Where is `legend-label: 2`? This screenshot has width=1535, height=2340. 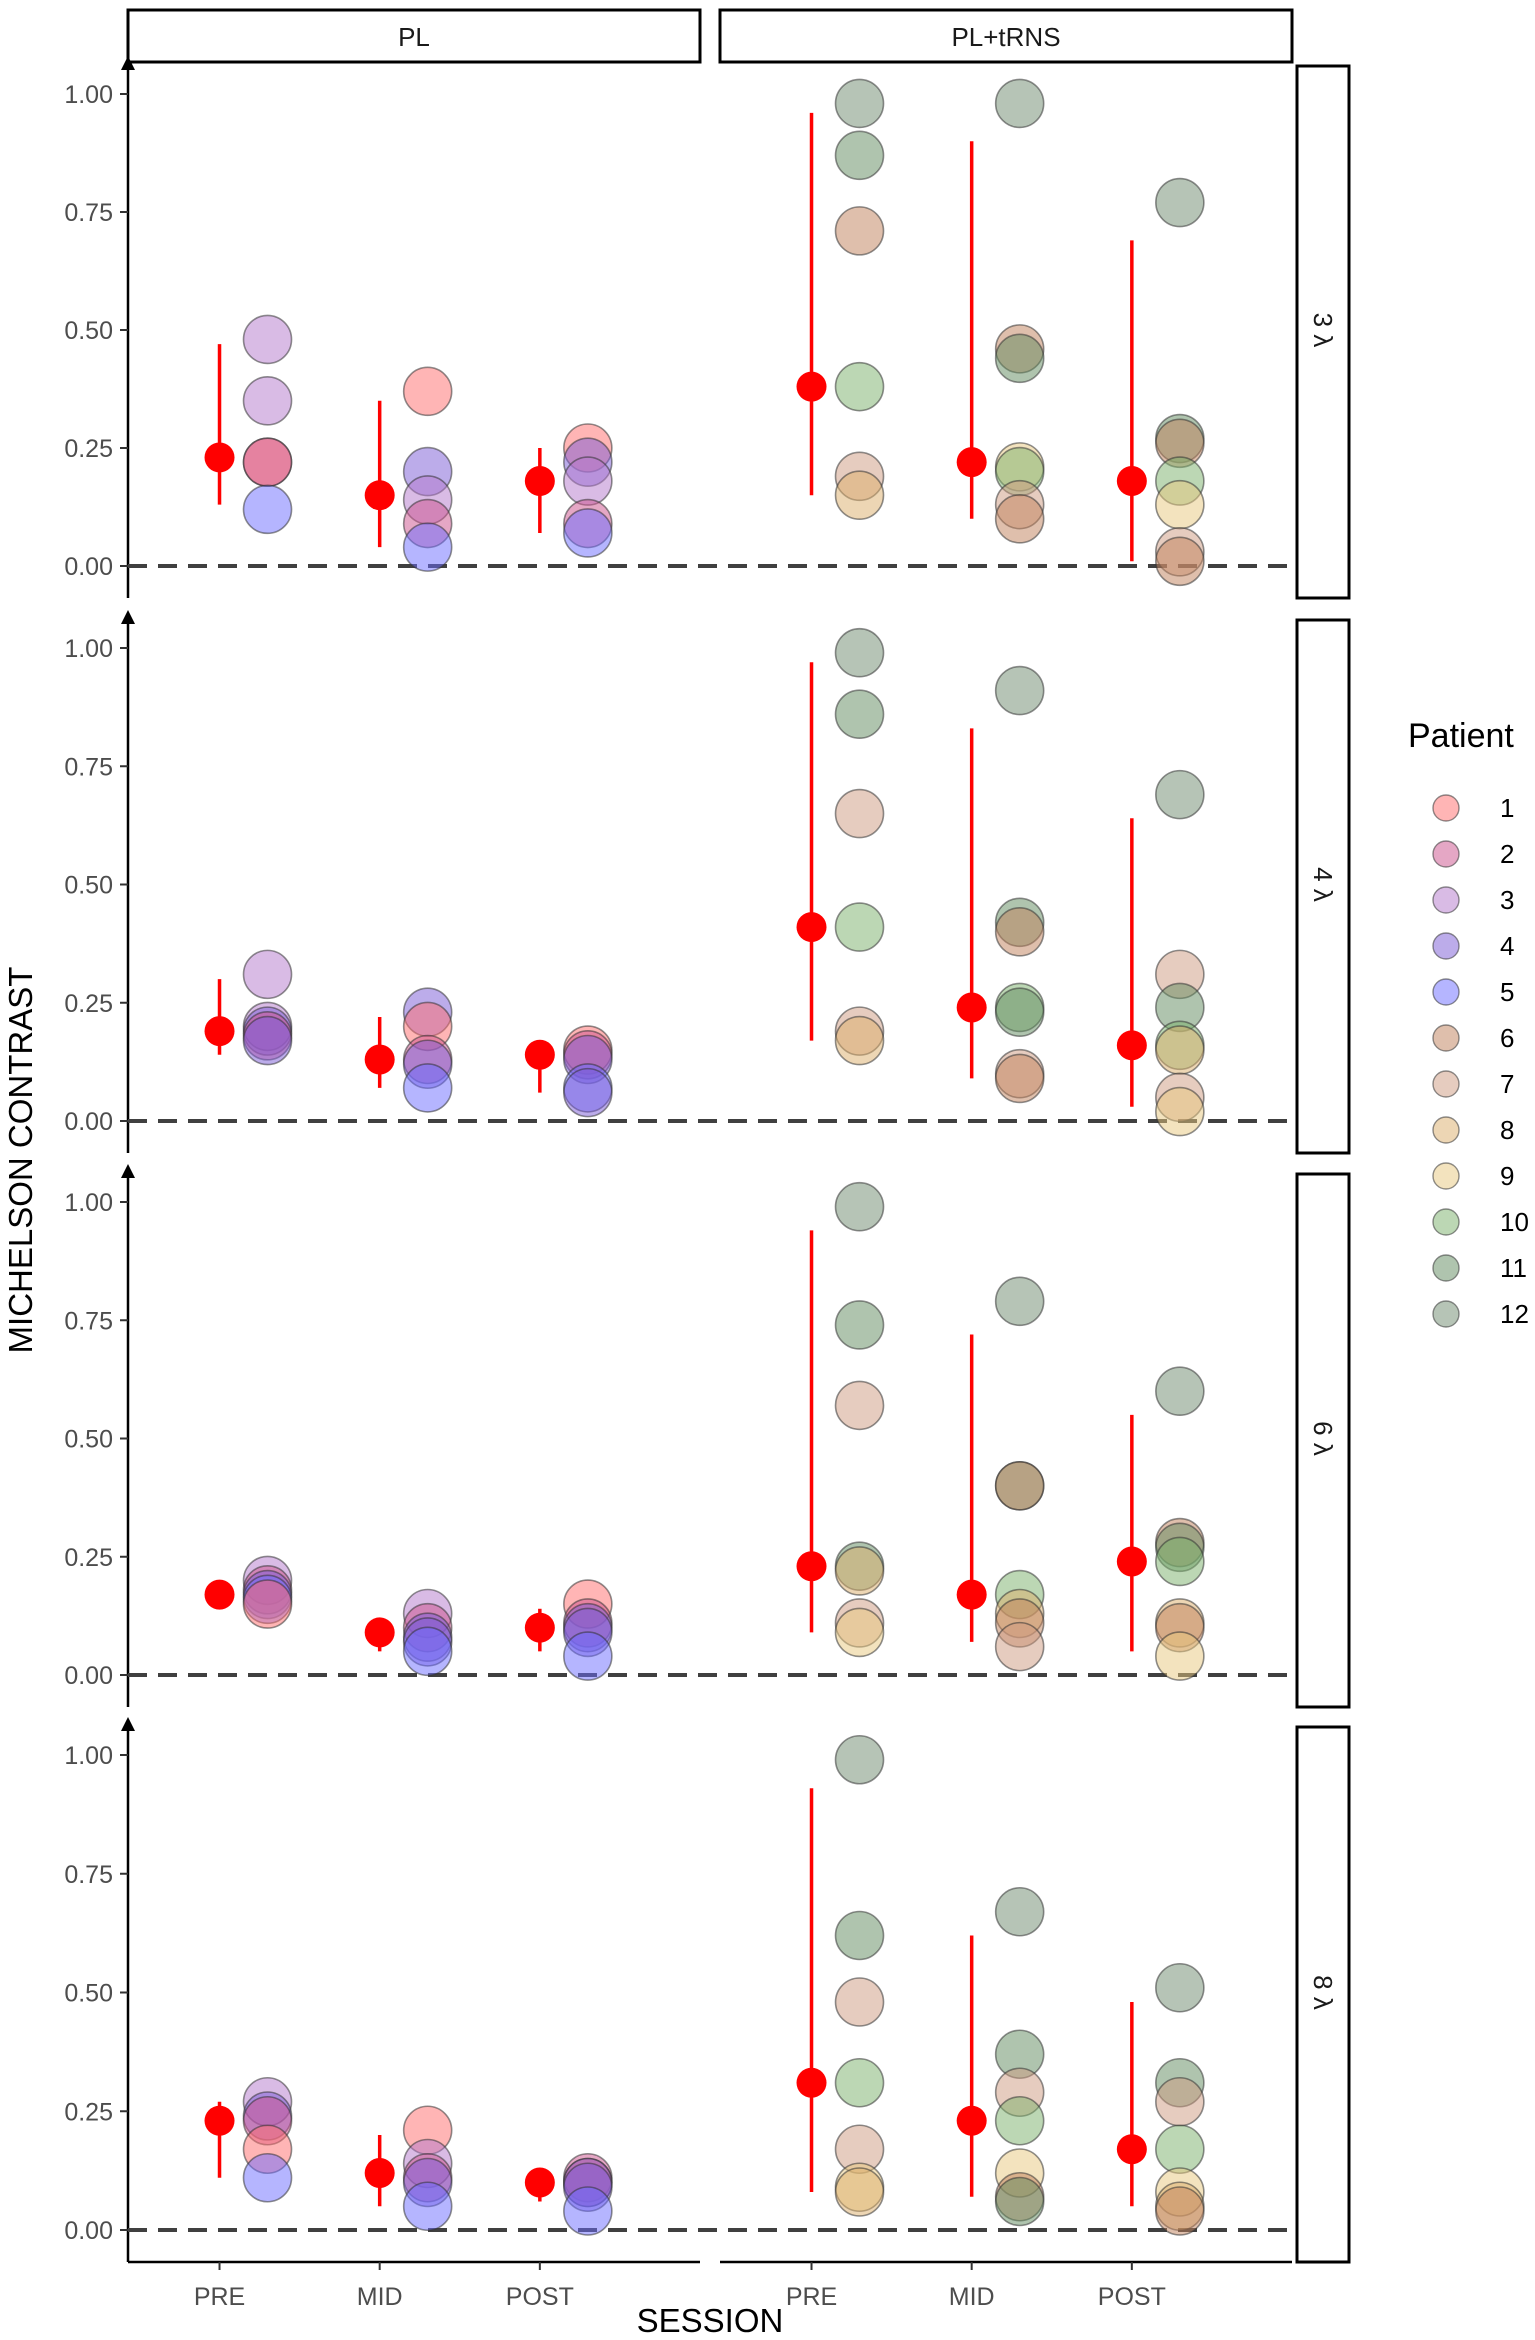
legend-label: 2 is located at coordinates (1507, 854).